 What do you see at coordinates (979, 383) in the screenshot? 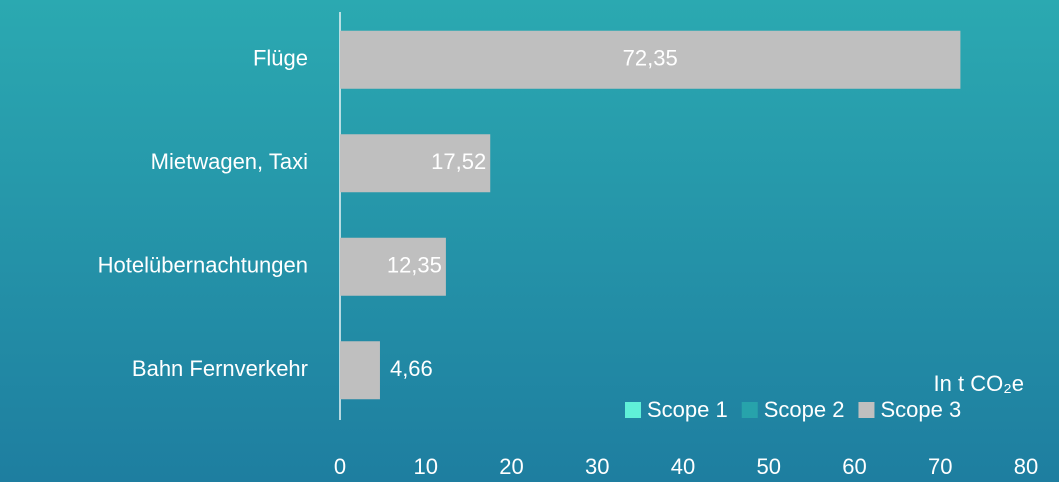
I see `unit-annotation: In t CO₂e` at bounding box center [979, 383].